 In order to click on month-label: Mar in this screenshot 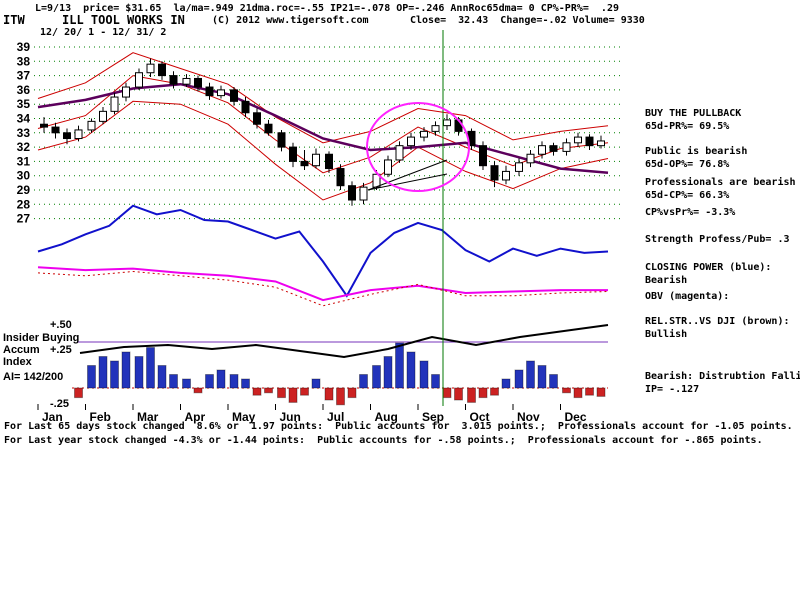, I will do `click(148, 417)`.